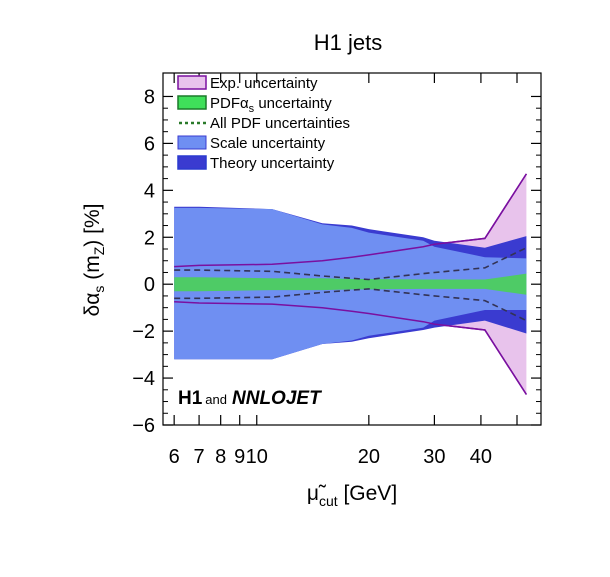 This screenshot has height=577, width=610. What do you see at coordinates (220, 457) in the screenshot?
I see `x-tick-label: 8` at bounding box center [220, 457].